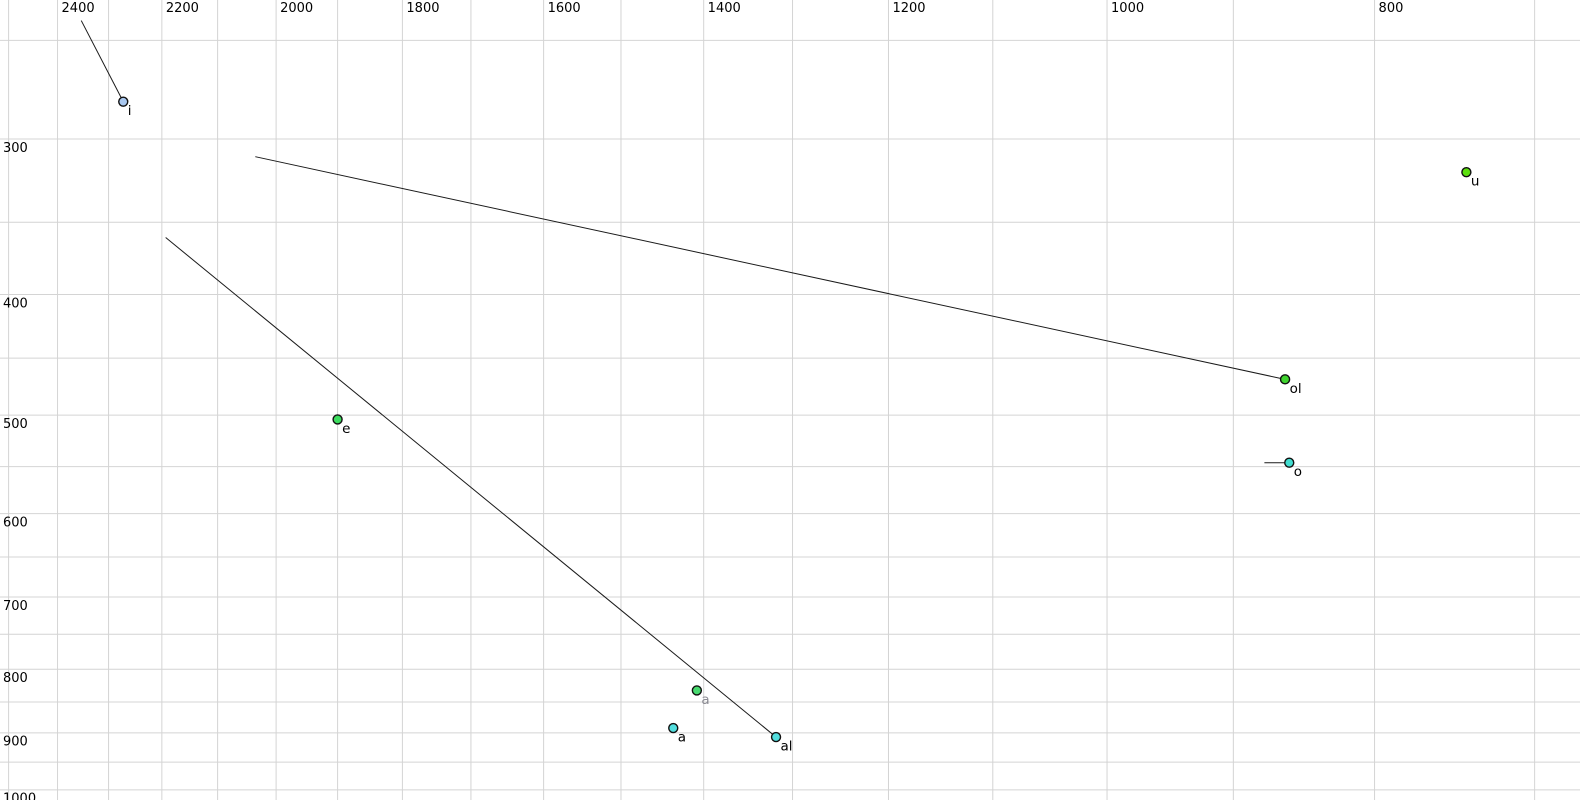 Image resolution: width=1580 pixels, height=800 pixels. I want to click on vowel-point-o, so click(1289, 462).